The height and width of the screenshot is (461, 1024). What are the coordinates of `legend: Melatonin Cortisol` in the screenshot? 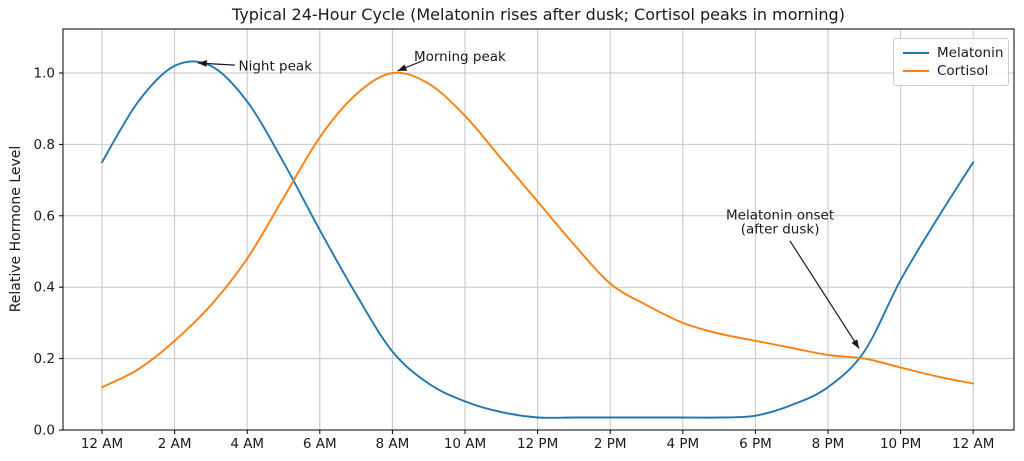 It's located at (951, 62).